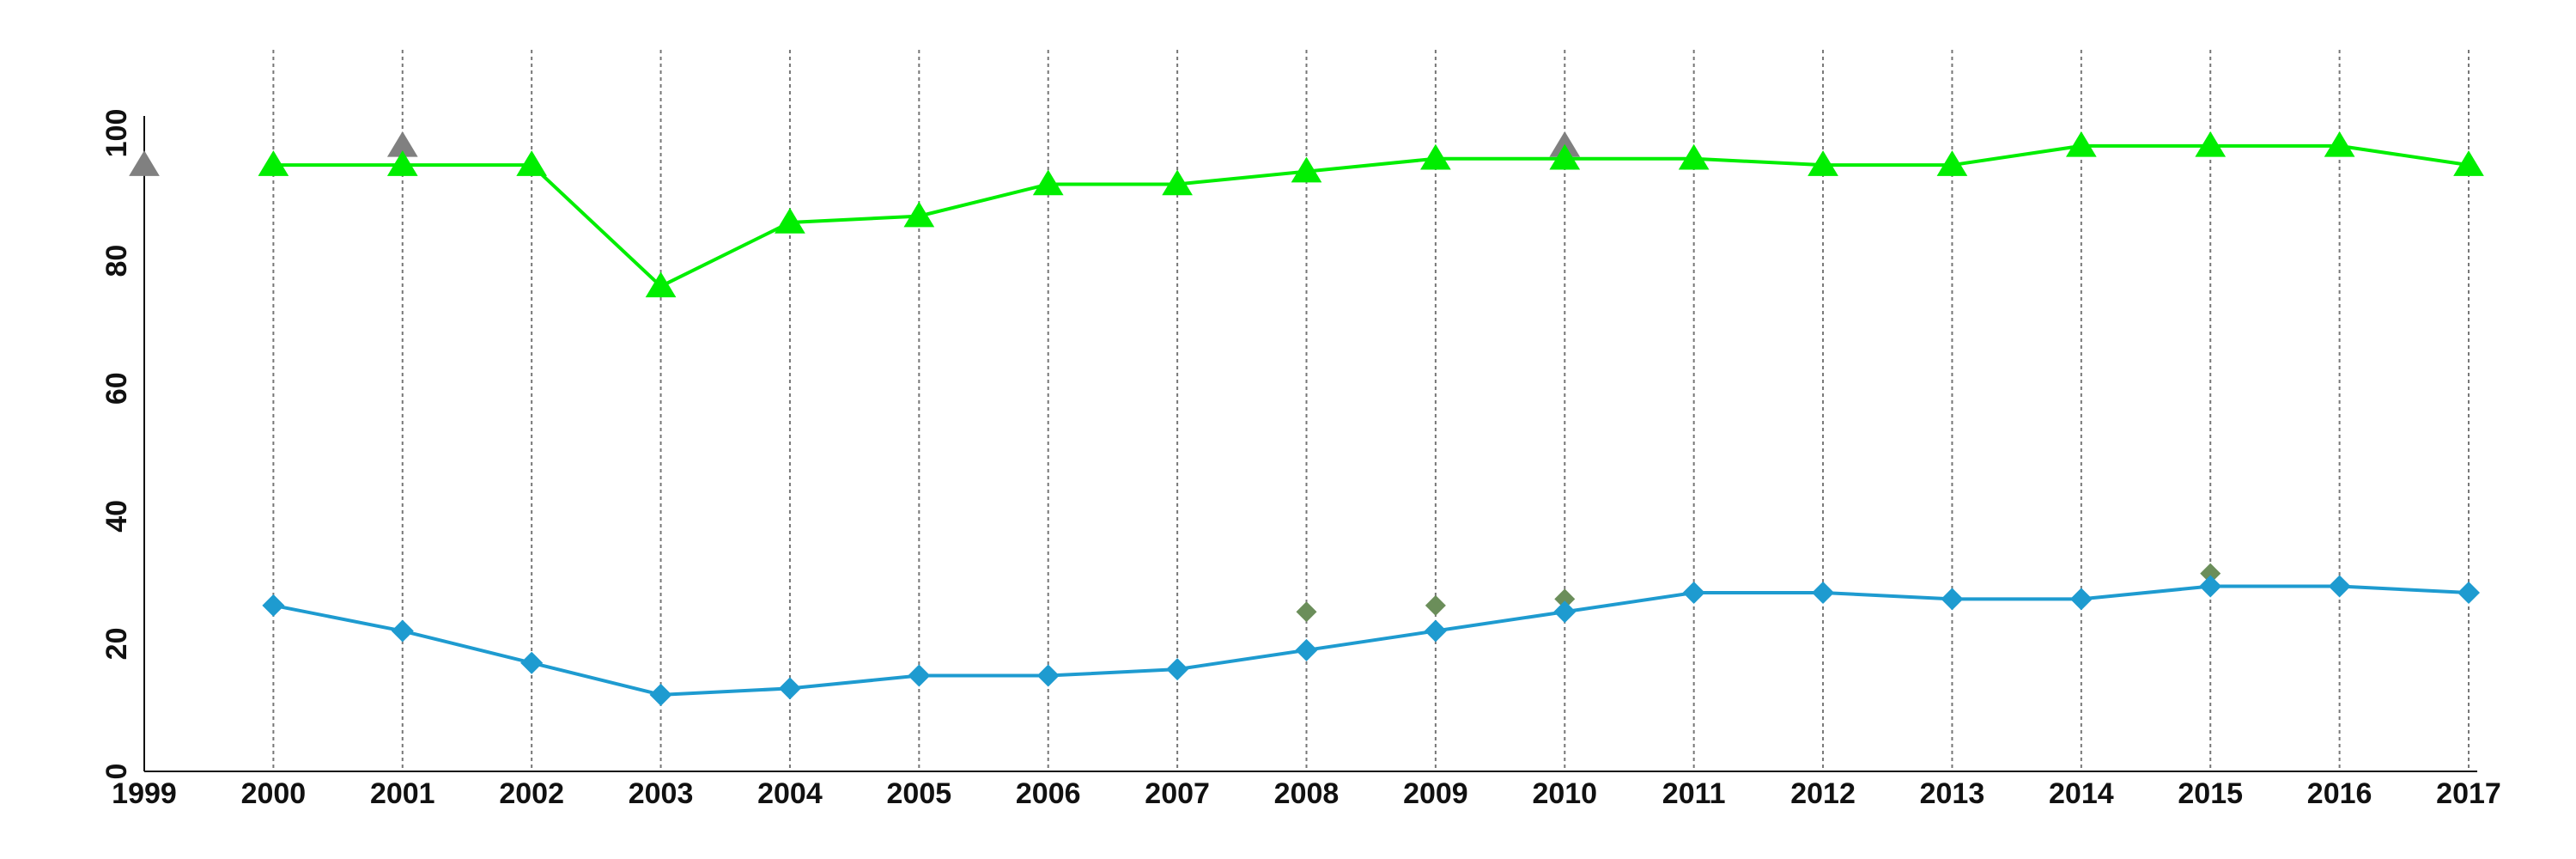 This screenshot has height=859, width=2576. What do you see at coordinates (117, 389) in the screenshot?
I see `y-tick-label-60: 60` at bounding box center [117, 389].